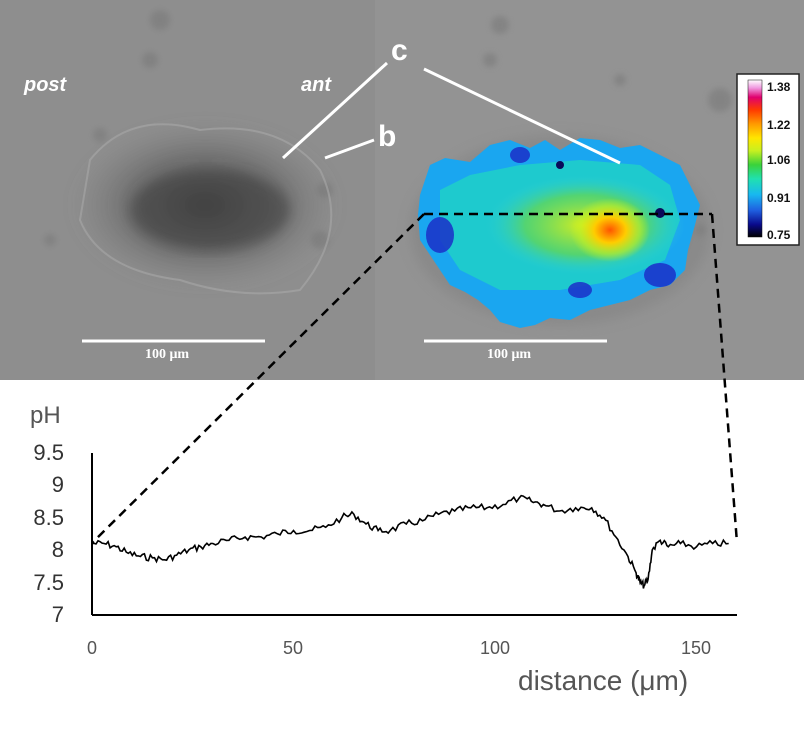  What do you see at coordinates (387, 136) in the screenshot?
I see `label-b: b` at bounding box center [387, 136].